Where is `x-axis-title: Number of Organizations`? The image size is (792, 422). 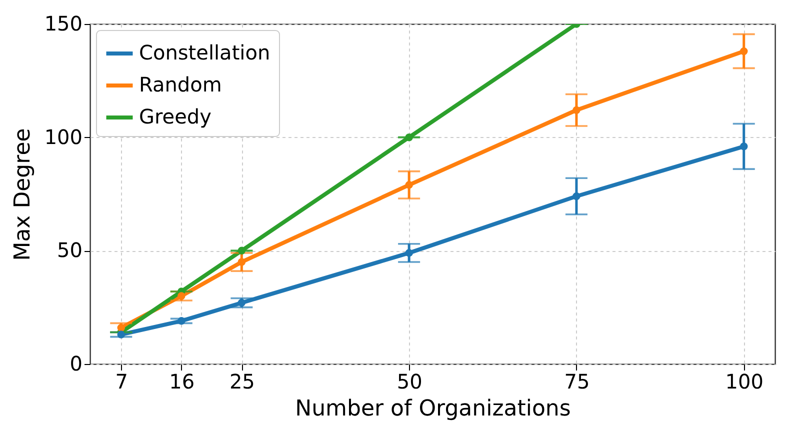
x-axis-title: Number of Organizations is located at coordinates (433, 409).